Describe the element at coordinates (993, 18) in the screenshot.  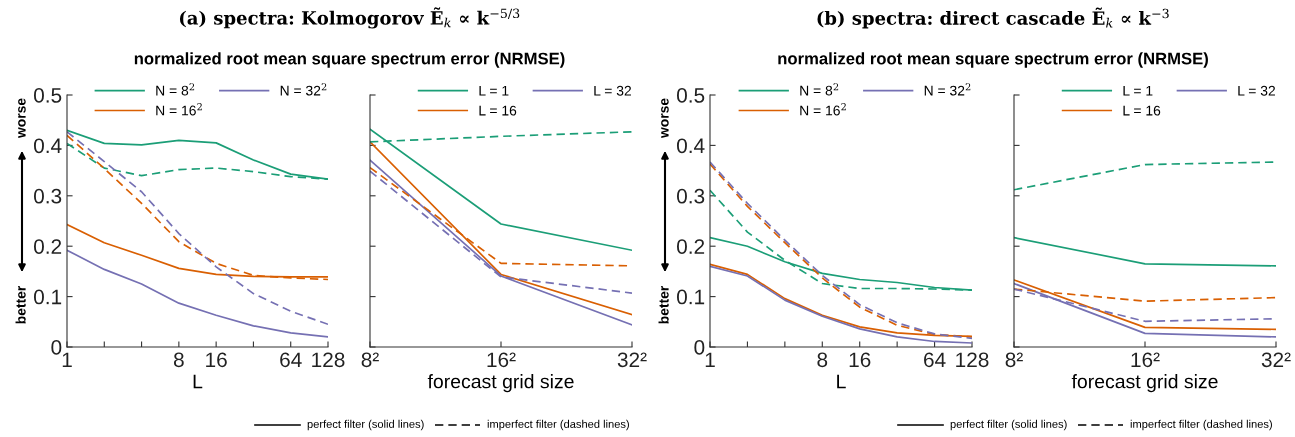
I see `chart-title: (b) spectra: direct cascade Ẽ$_{k}$ ∝ k$^{−3}$` at that location.